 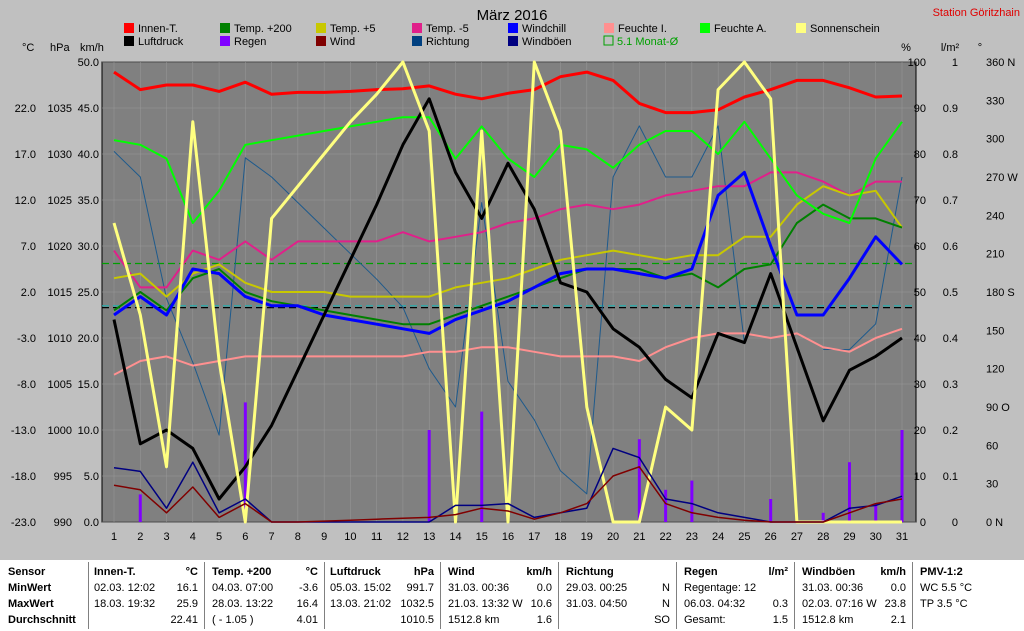 I want to click on regen-total: 1.5, so click(x=780, y=620).